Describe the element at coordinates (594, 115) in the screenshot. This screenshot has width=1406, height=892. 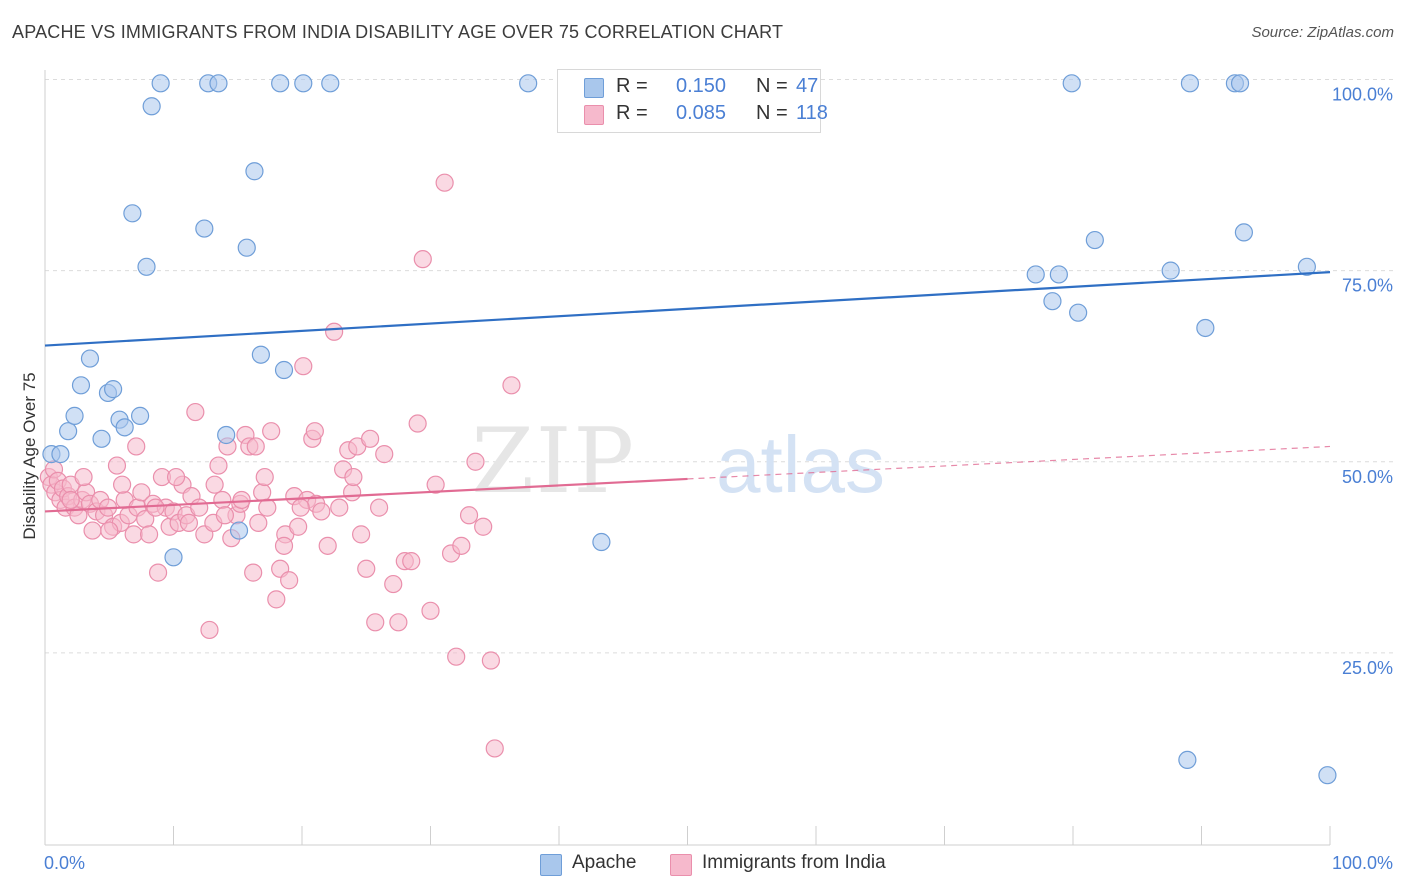
I see `india-swatch` at that location.